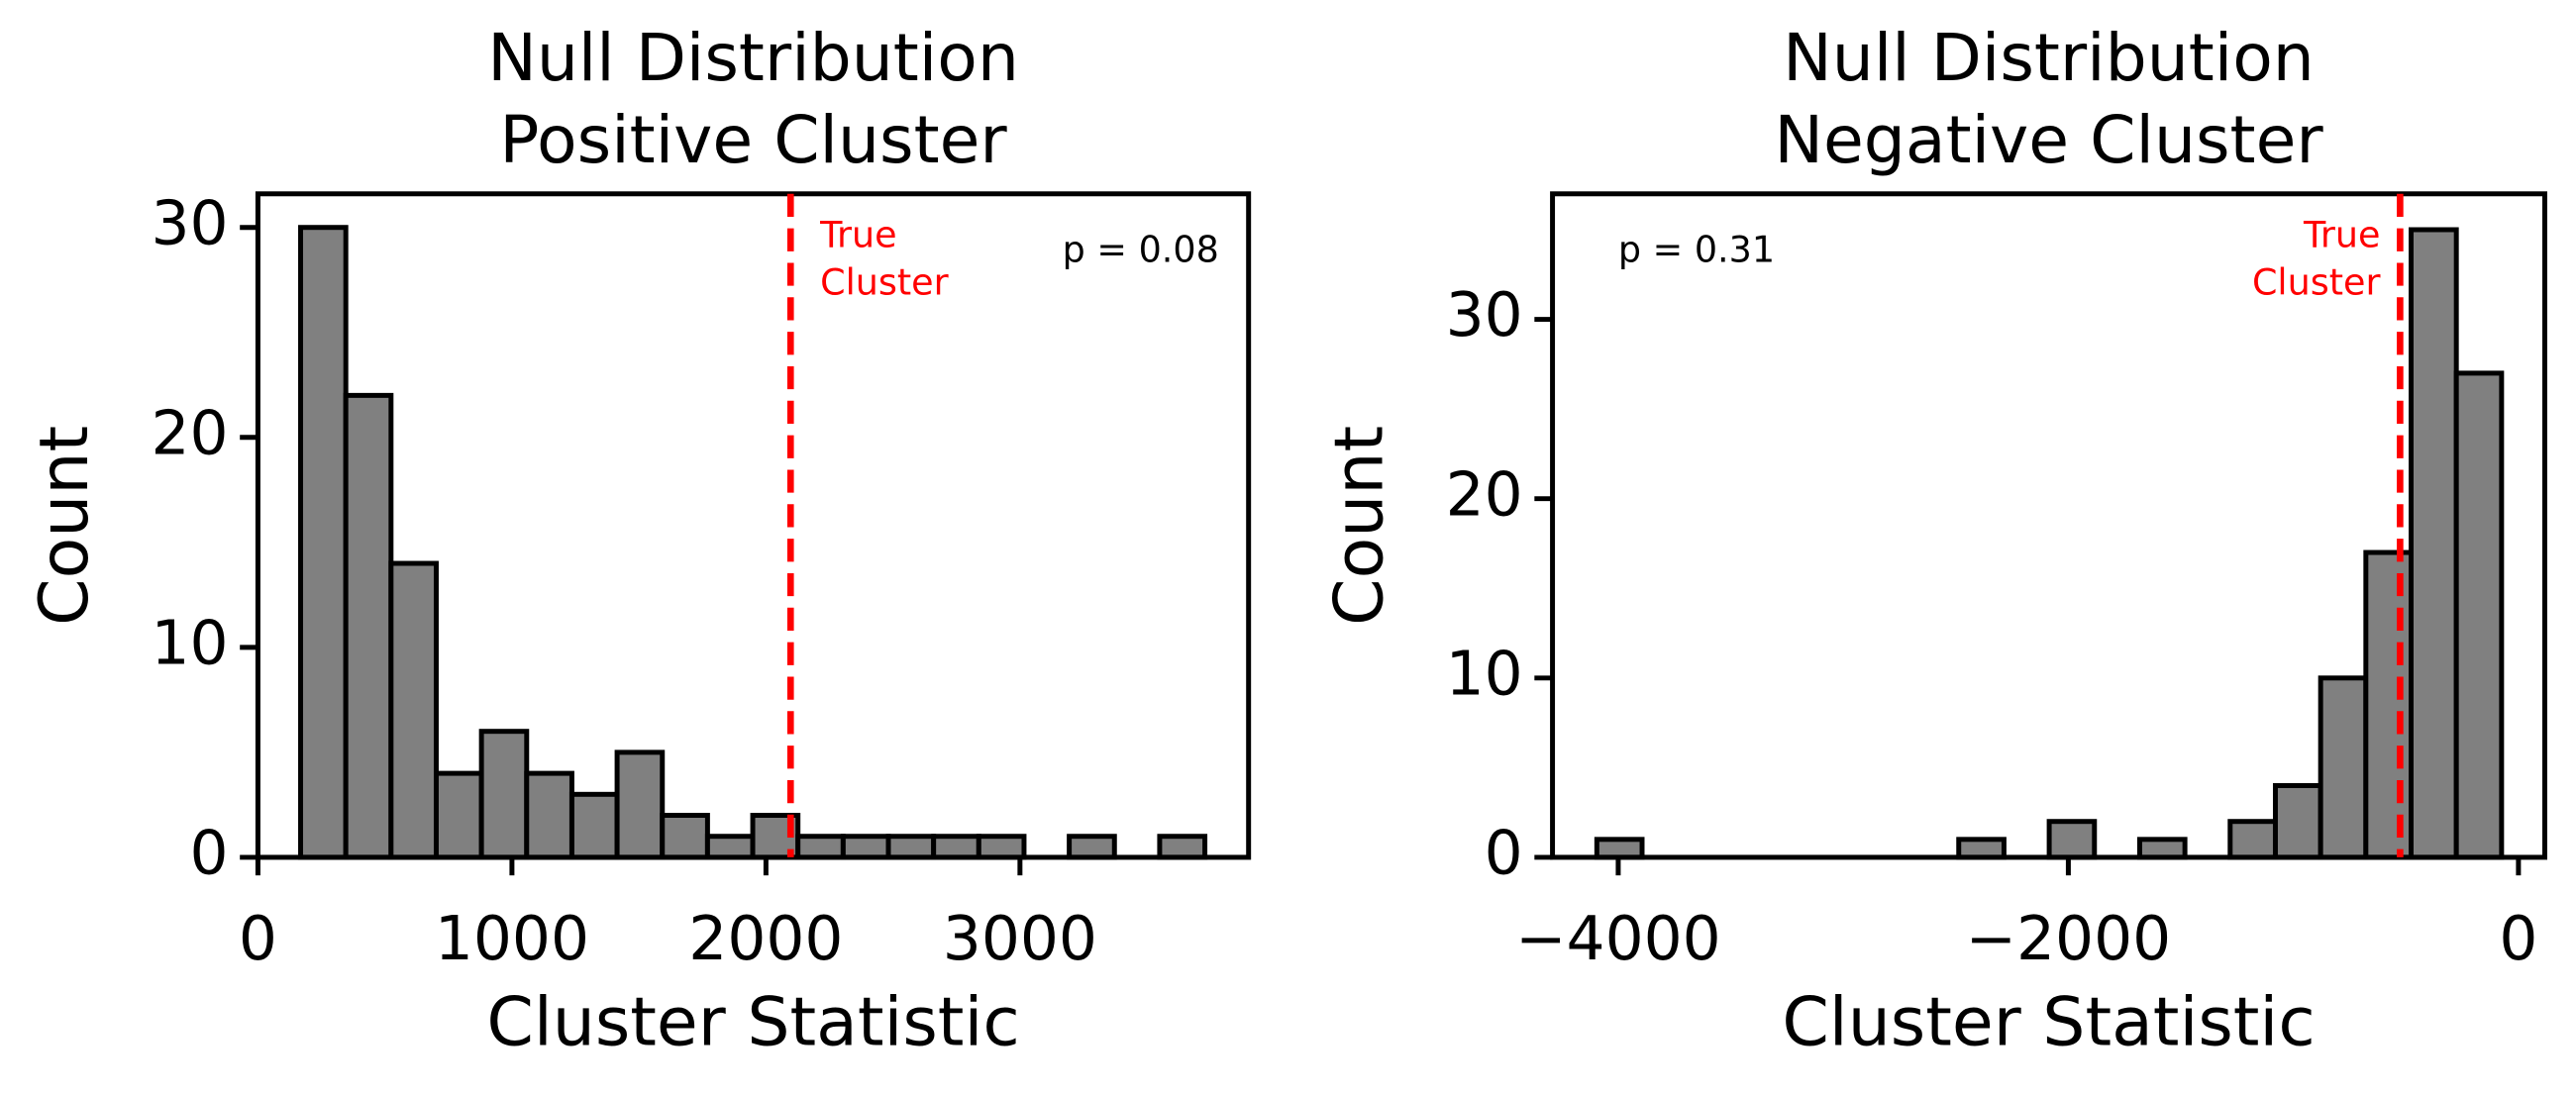 This screenshot has height=1095, width=2576. What do you see at coordinates (1618, 939) in the screenshot?
I see `x-tick-label: −4000` at bounding box center [1618, 939].